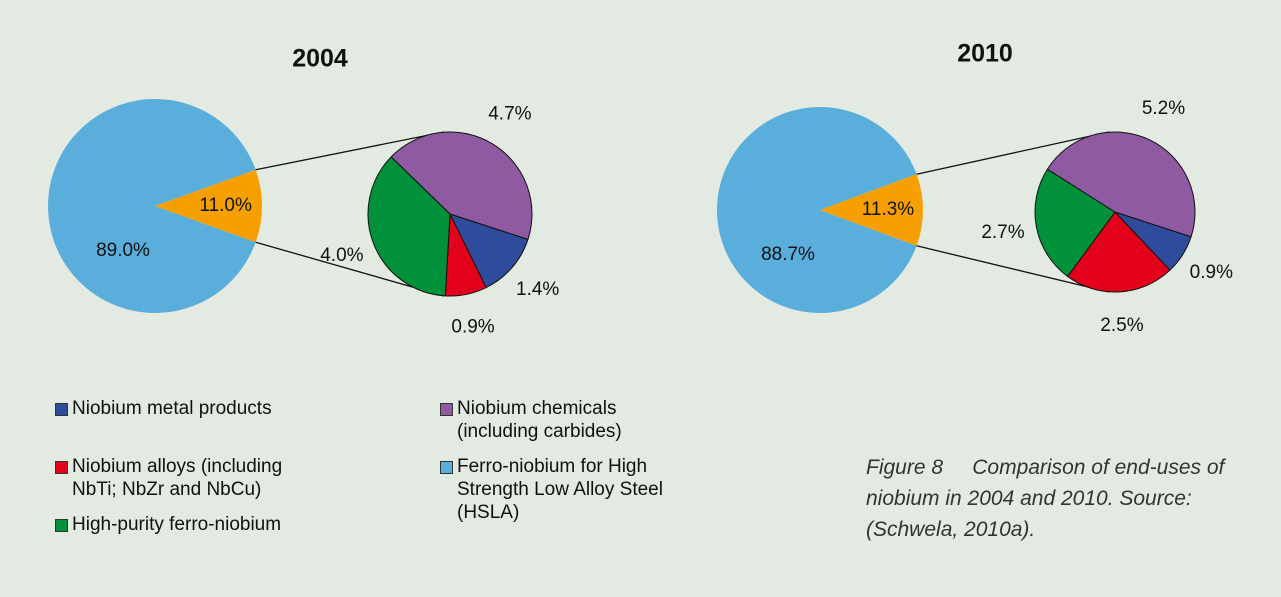 The width and height of the screenshot is (1281, 597). I want to click on data-label: 1.4%, so click(537, 289).